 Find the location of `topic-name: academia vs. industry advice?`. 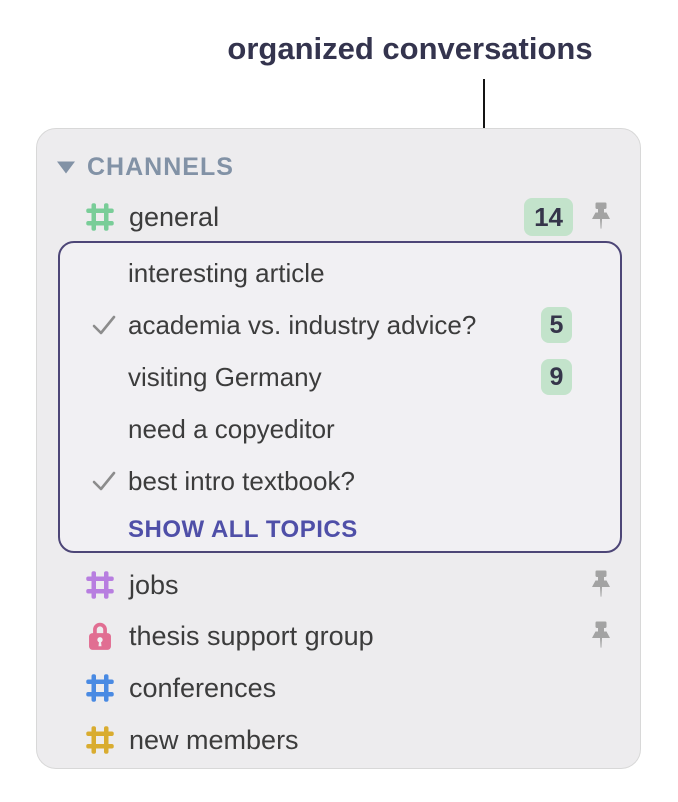

topic-name: academia vs. industry advice? is located at coordinates (302, 324).